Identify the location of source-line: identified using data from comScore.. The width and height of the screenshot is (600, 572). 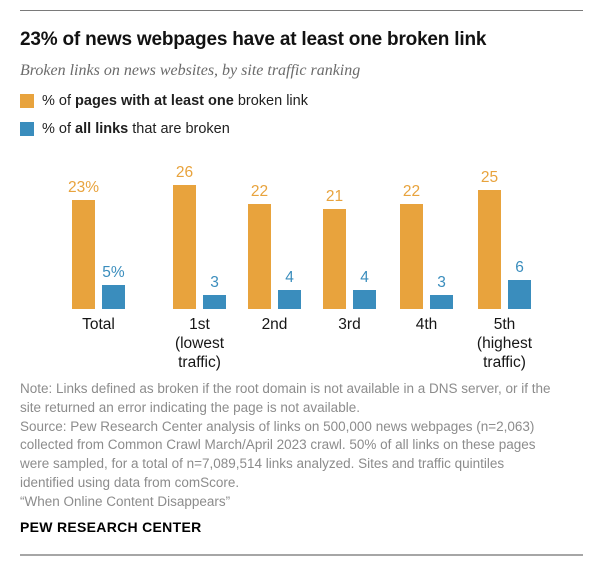
(130, 482).